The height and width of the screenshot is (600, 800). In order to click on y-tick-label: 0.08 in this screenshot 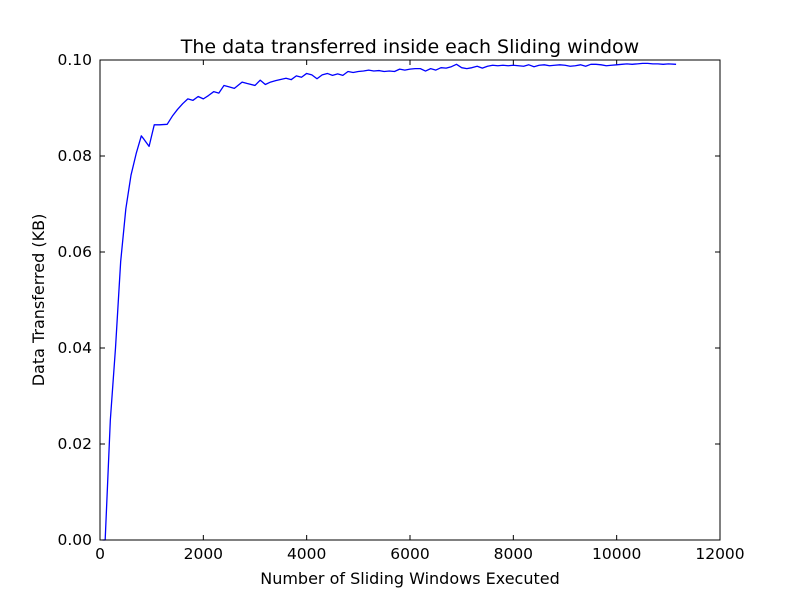, I will do `click(74, 156)`.